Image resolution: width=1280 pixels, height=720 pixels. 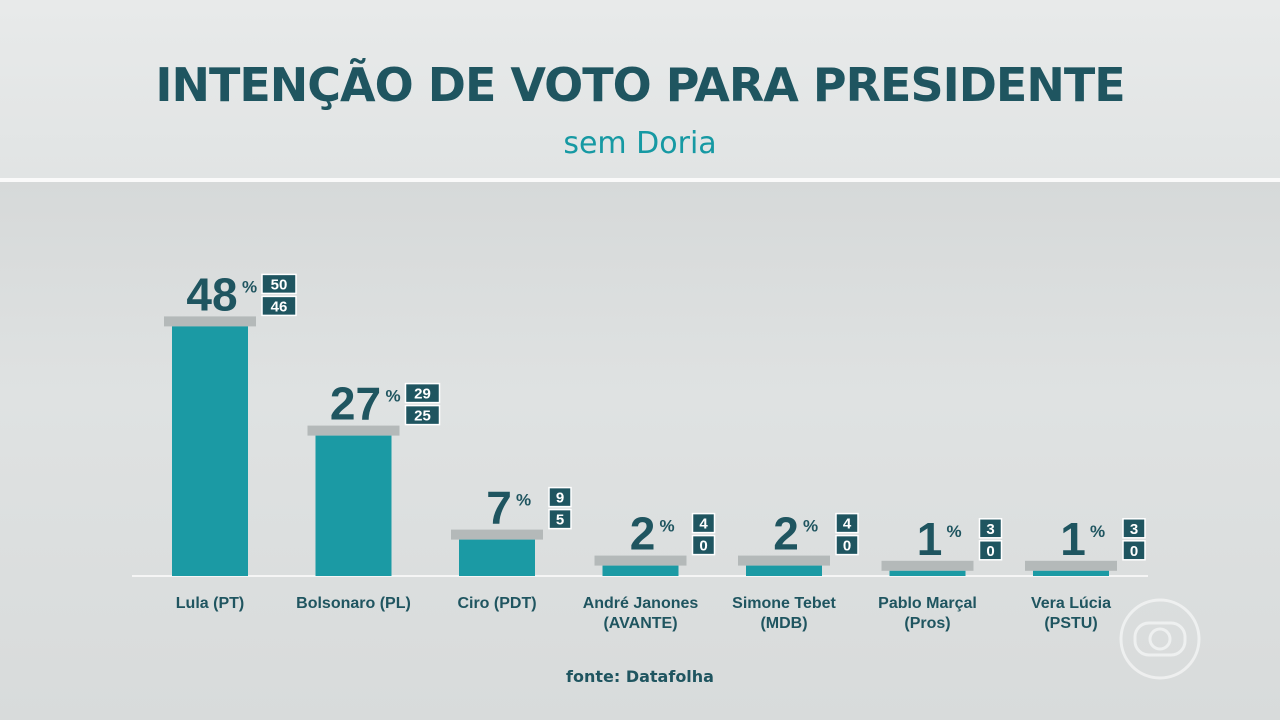 I want to click on category-label: Pablo Marçal, so click(x=927, y=603).